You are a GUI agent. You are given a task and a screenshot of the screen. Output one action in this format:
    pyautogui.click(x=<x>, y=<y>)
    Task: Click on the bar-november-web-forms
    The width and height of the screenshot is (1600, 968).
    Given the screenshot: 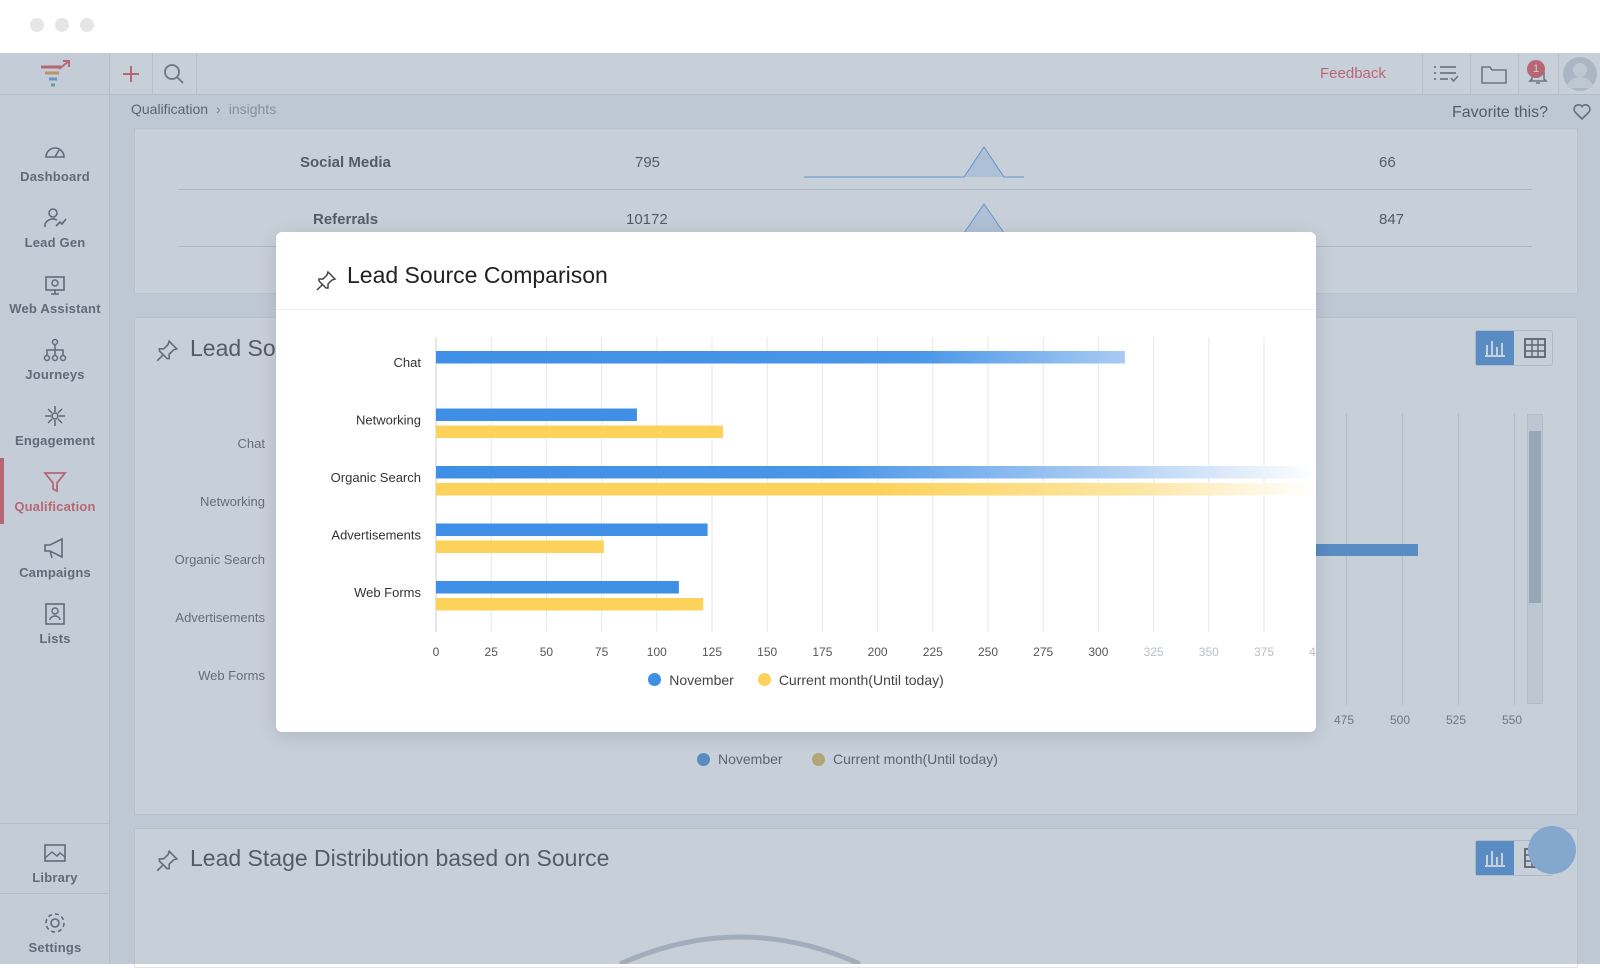 What is the action you would take?
    pyautogui.click(x=557, y=587)
    